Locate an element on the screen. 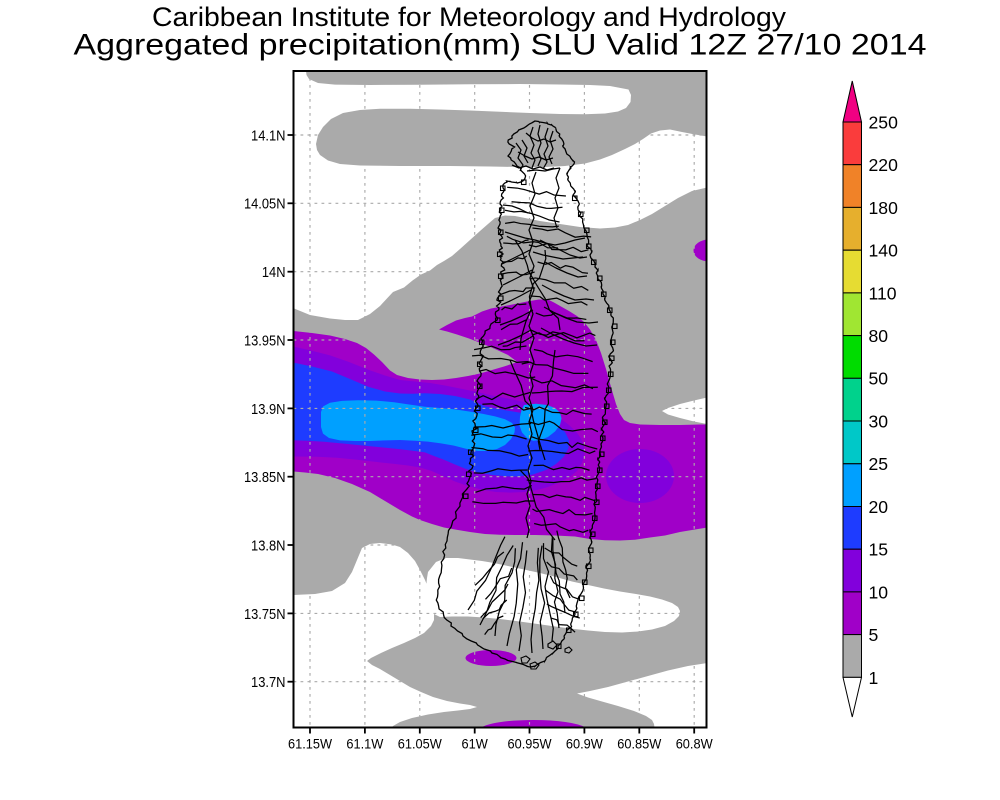  svg-text: 60.85W is located at coordinates (639, 744).